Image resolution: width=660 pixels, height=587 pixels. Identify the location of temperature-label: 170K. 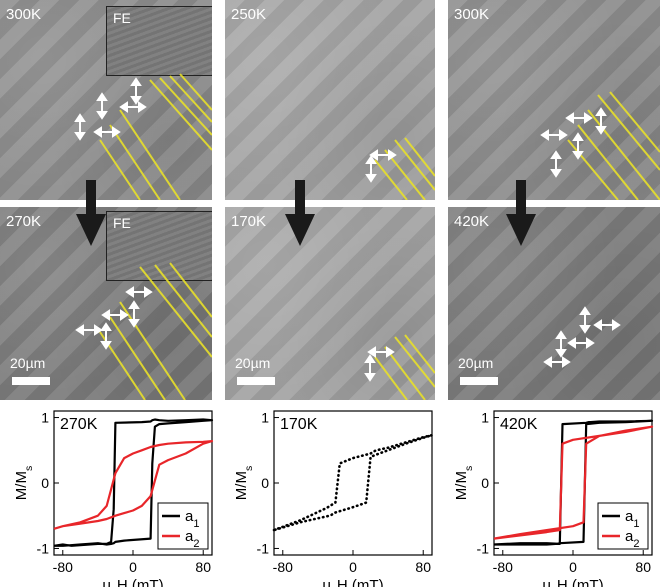
(249, 221).